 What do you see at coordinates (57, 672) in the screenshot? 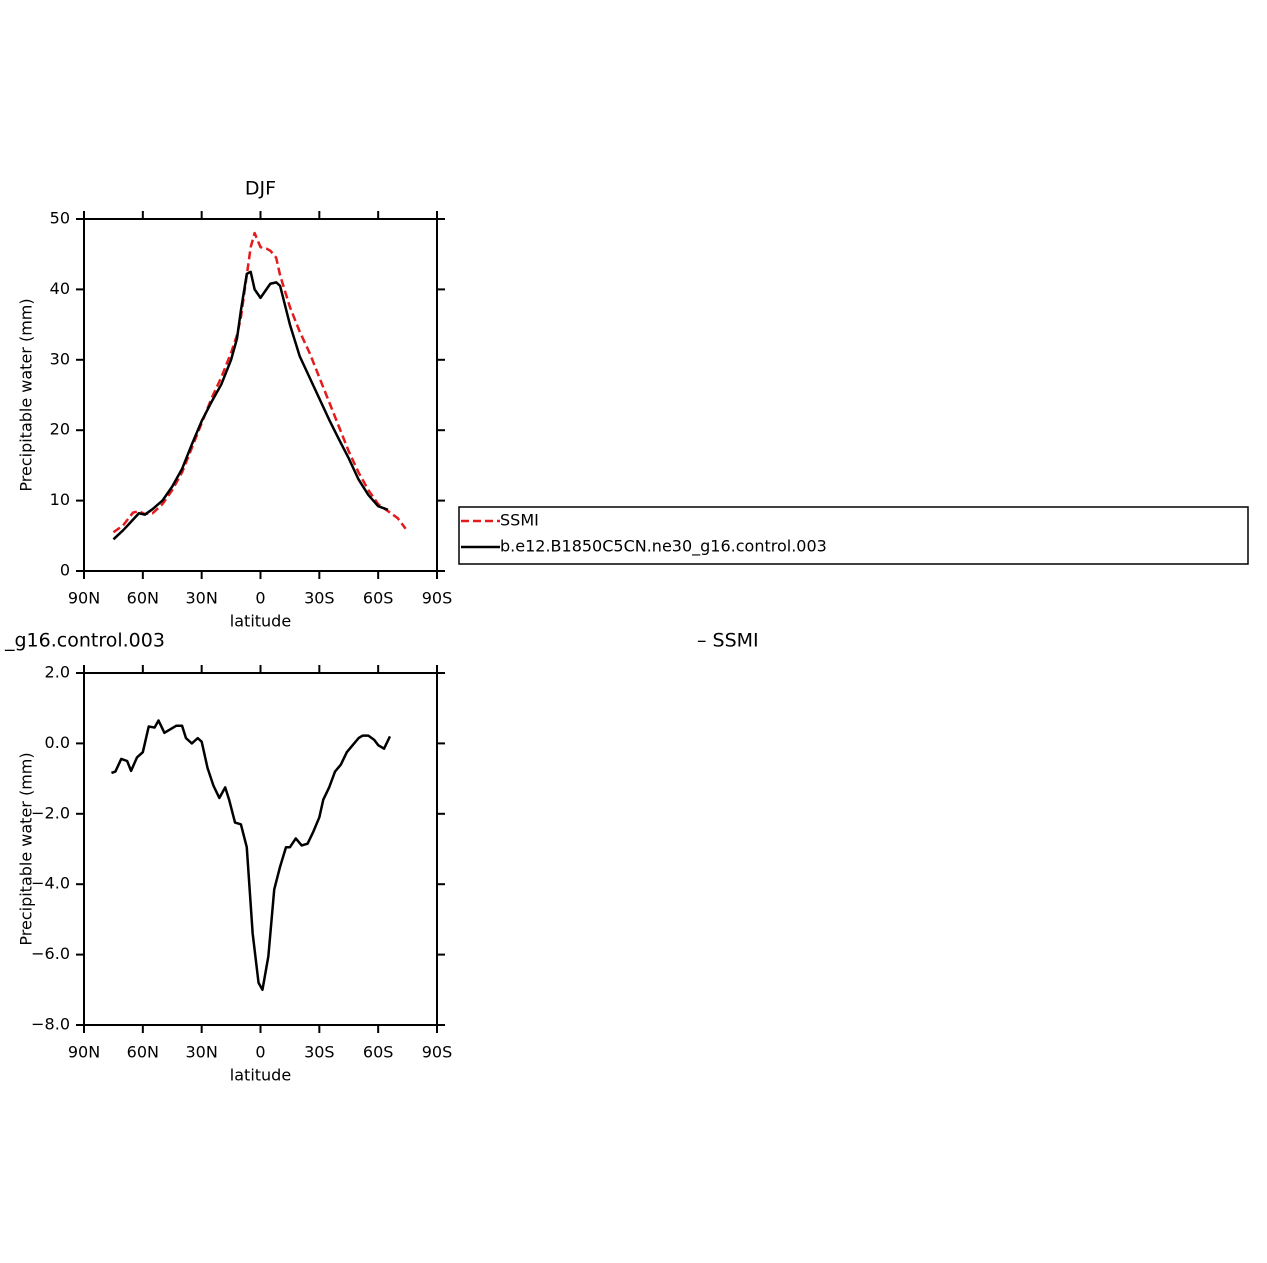
I see `y-tick-label: 2.0` at bounding box center [57, 672].